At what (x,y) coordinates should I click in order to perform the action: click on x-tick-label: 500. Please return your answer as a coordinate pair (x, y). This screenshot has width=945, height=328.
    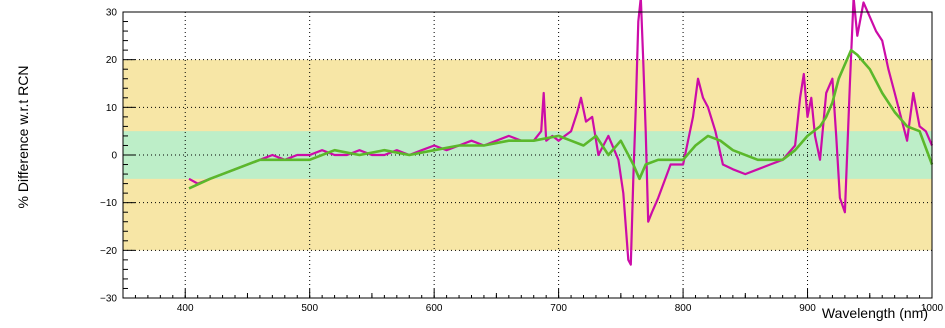
    Looking at the image, I should click on (309, 308).